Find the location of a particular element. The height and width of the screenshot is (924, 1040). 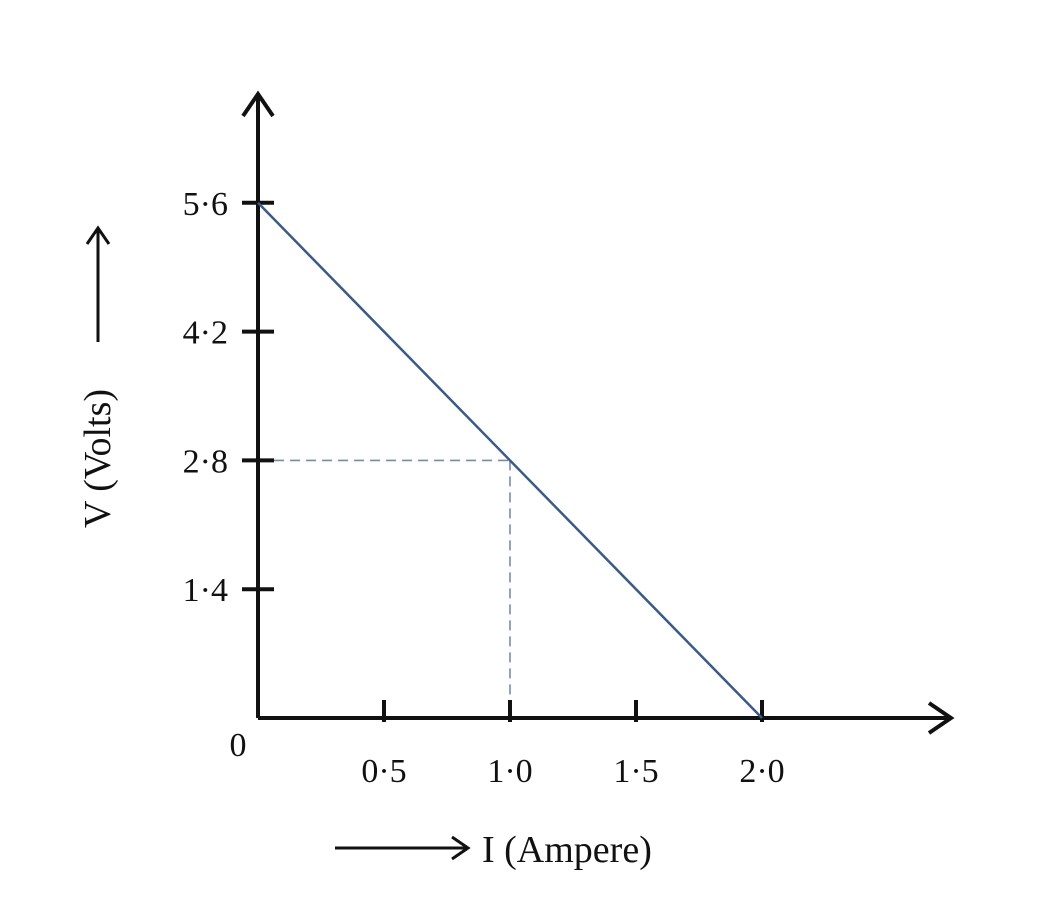

x-tick-label-3: 2·0 is located at coordinates (761, 771).